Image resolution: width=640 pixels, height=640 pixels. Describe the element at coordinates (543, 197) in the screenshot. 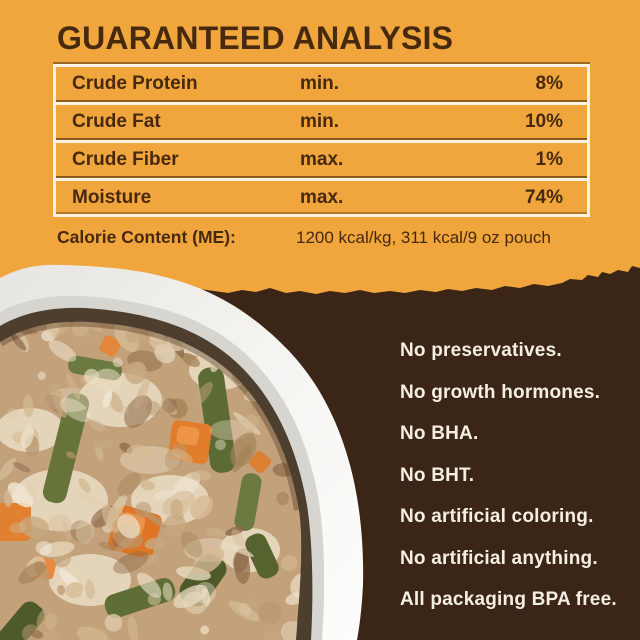

I see `nutrient-value: 74%` at that location.